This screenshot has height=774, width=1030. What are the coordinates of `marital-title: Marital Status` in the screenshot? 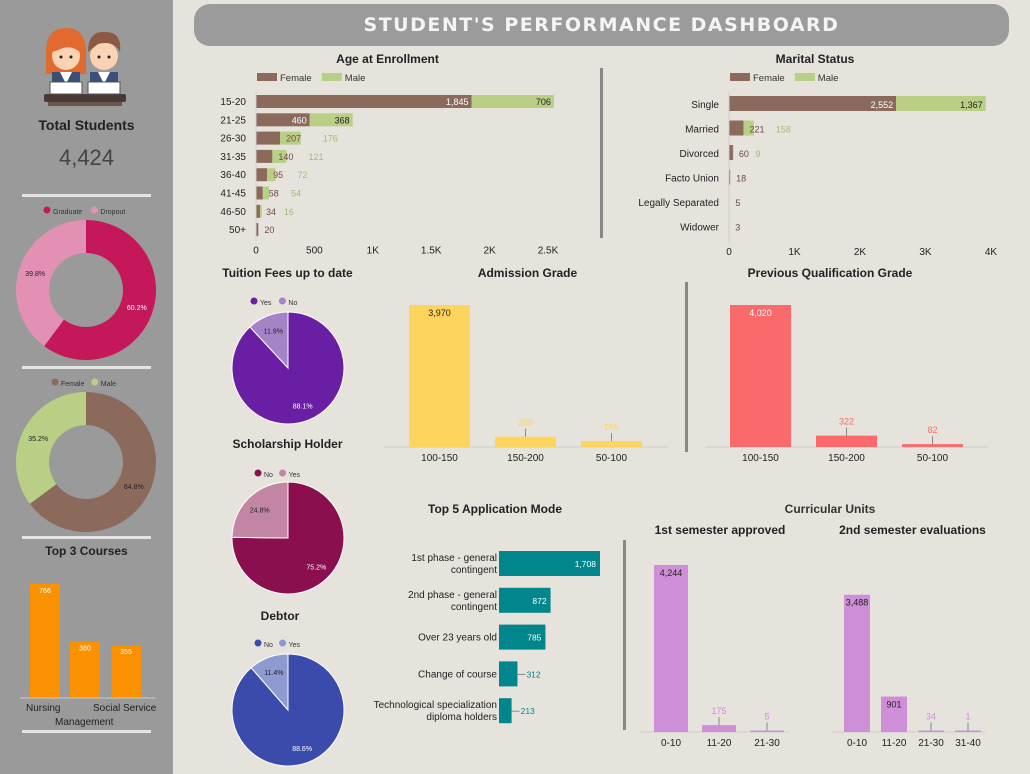 It's located at (815, 59).